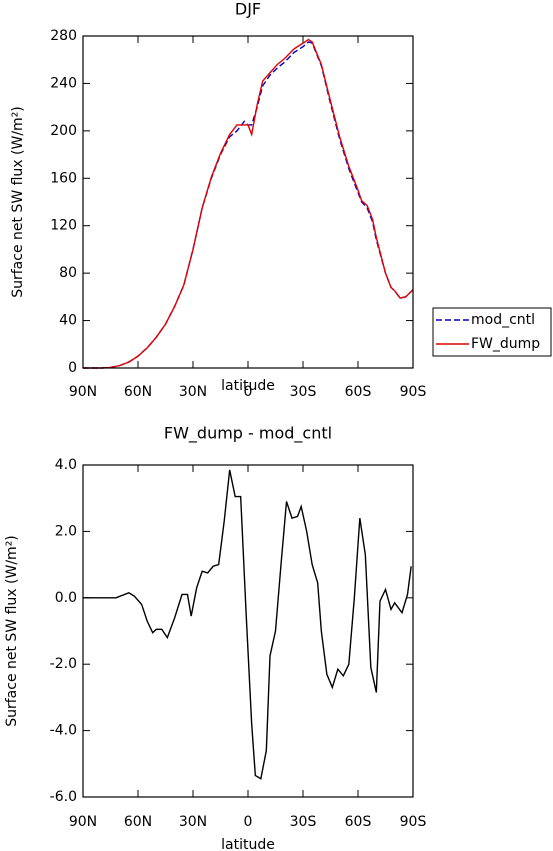 The image size is (553, 851). Describe the element at coordinates (503, 320) in the screenshot. I see `legend-label: mod_cntl` at that location.